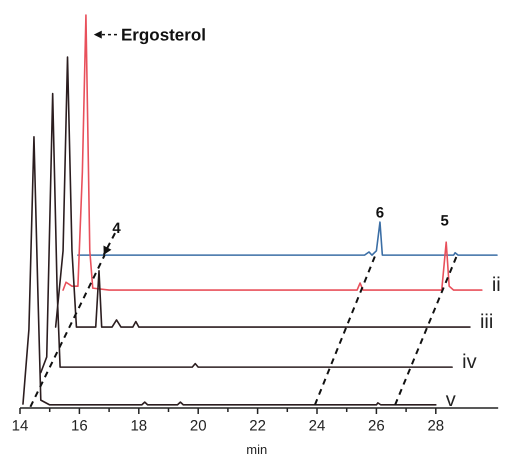  What do you see at coordinates (257, 426) in the screenshot?
I see `x-tick-label: 22` at bounding box center [257, 426].